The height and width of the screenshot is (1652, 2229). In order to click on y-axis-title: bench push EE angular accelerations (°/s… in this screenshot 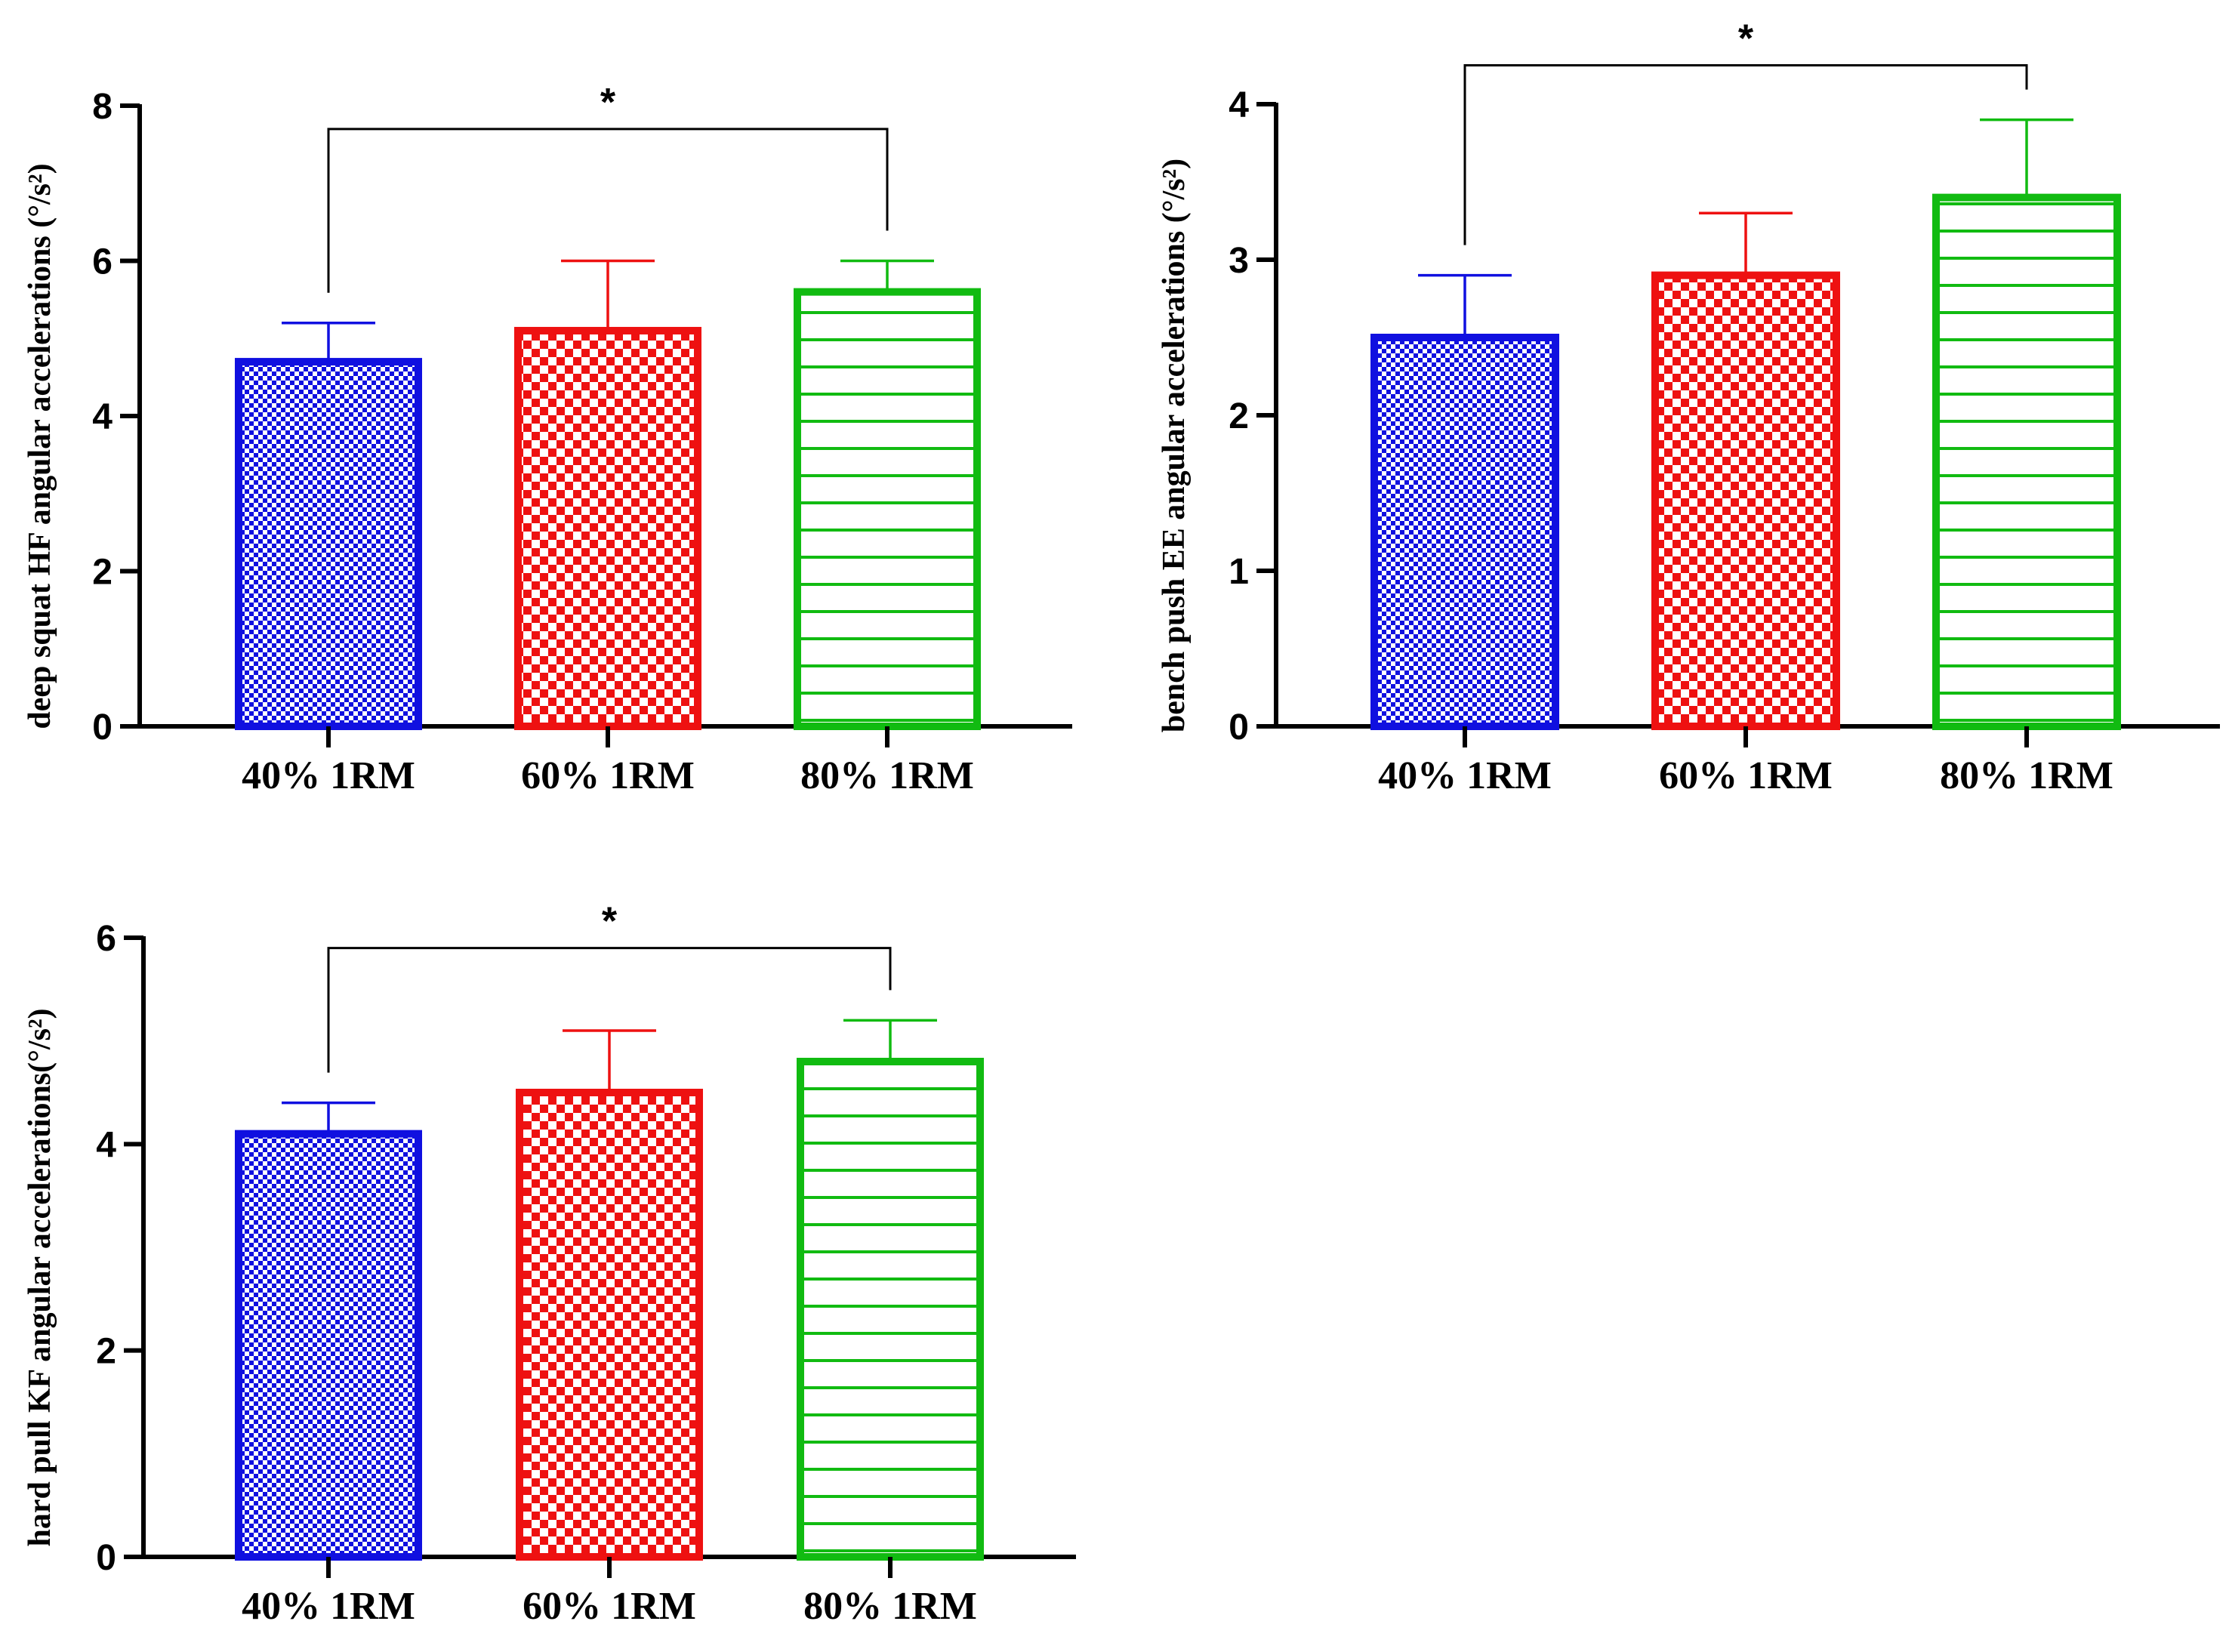, I will do `click(1174, 446)`.